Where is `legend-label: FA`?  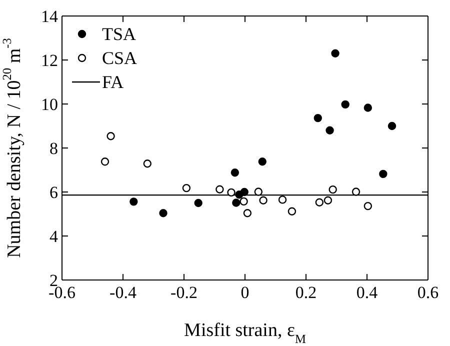 legend-label: FA is located at coordinates (113, 82).